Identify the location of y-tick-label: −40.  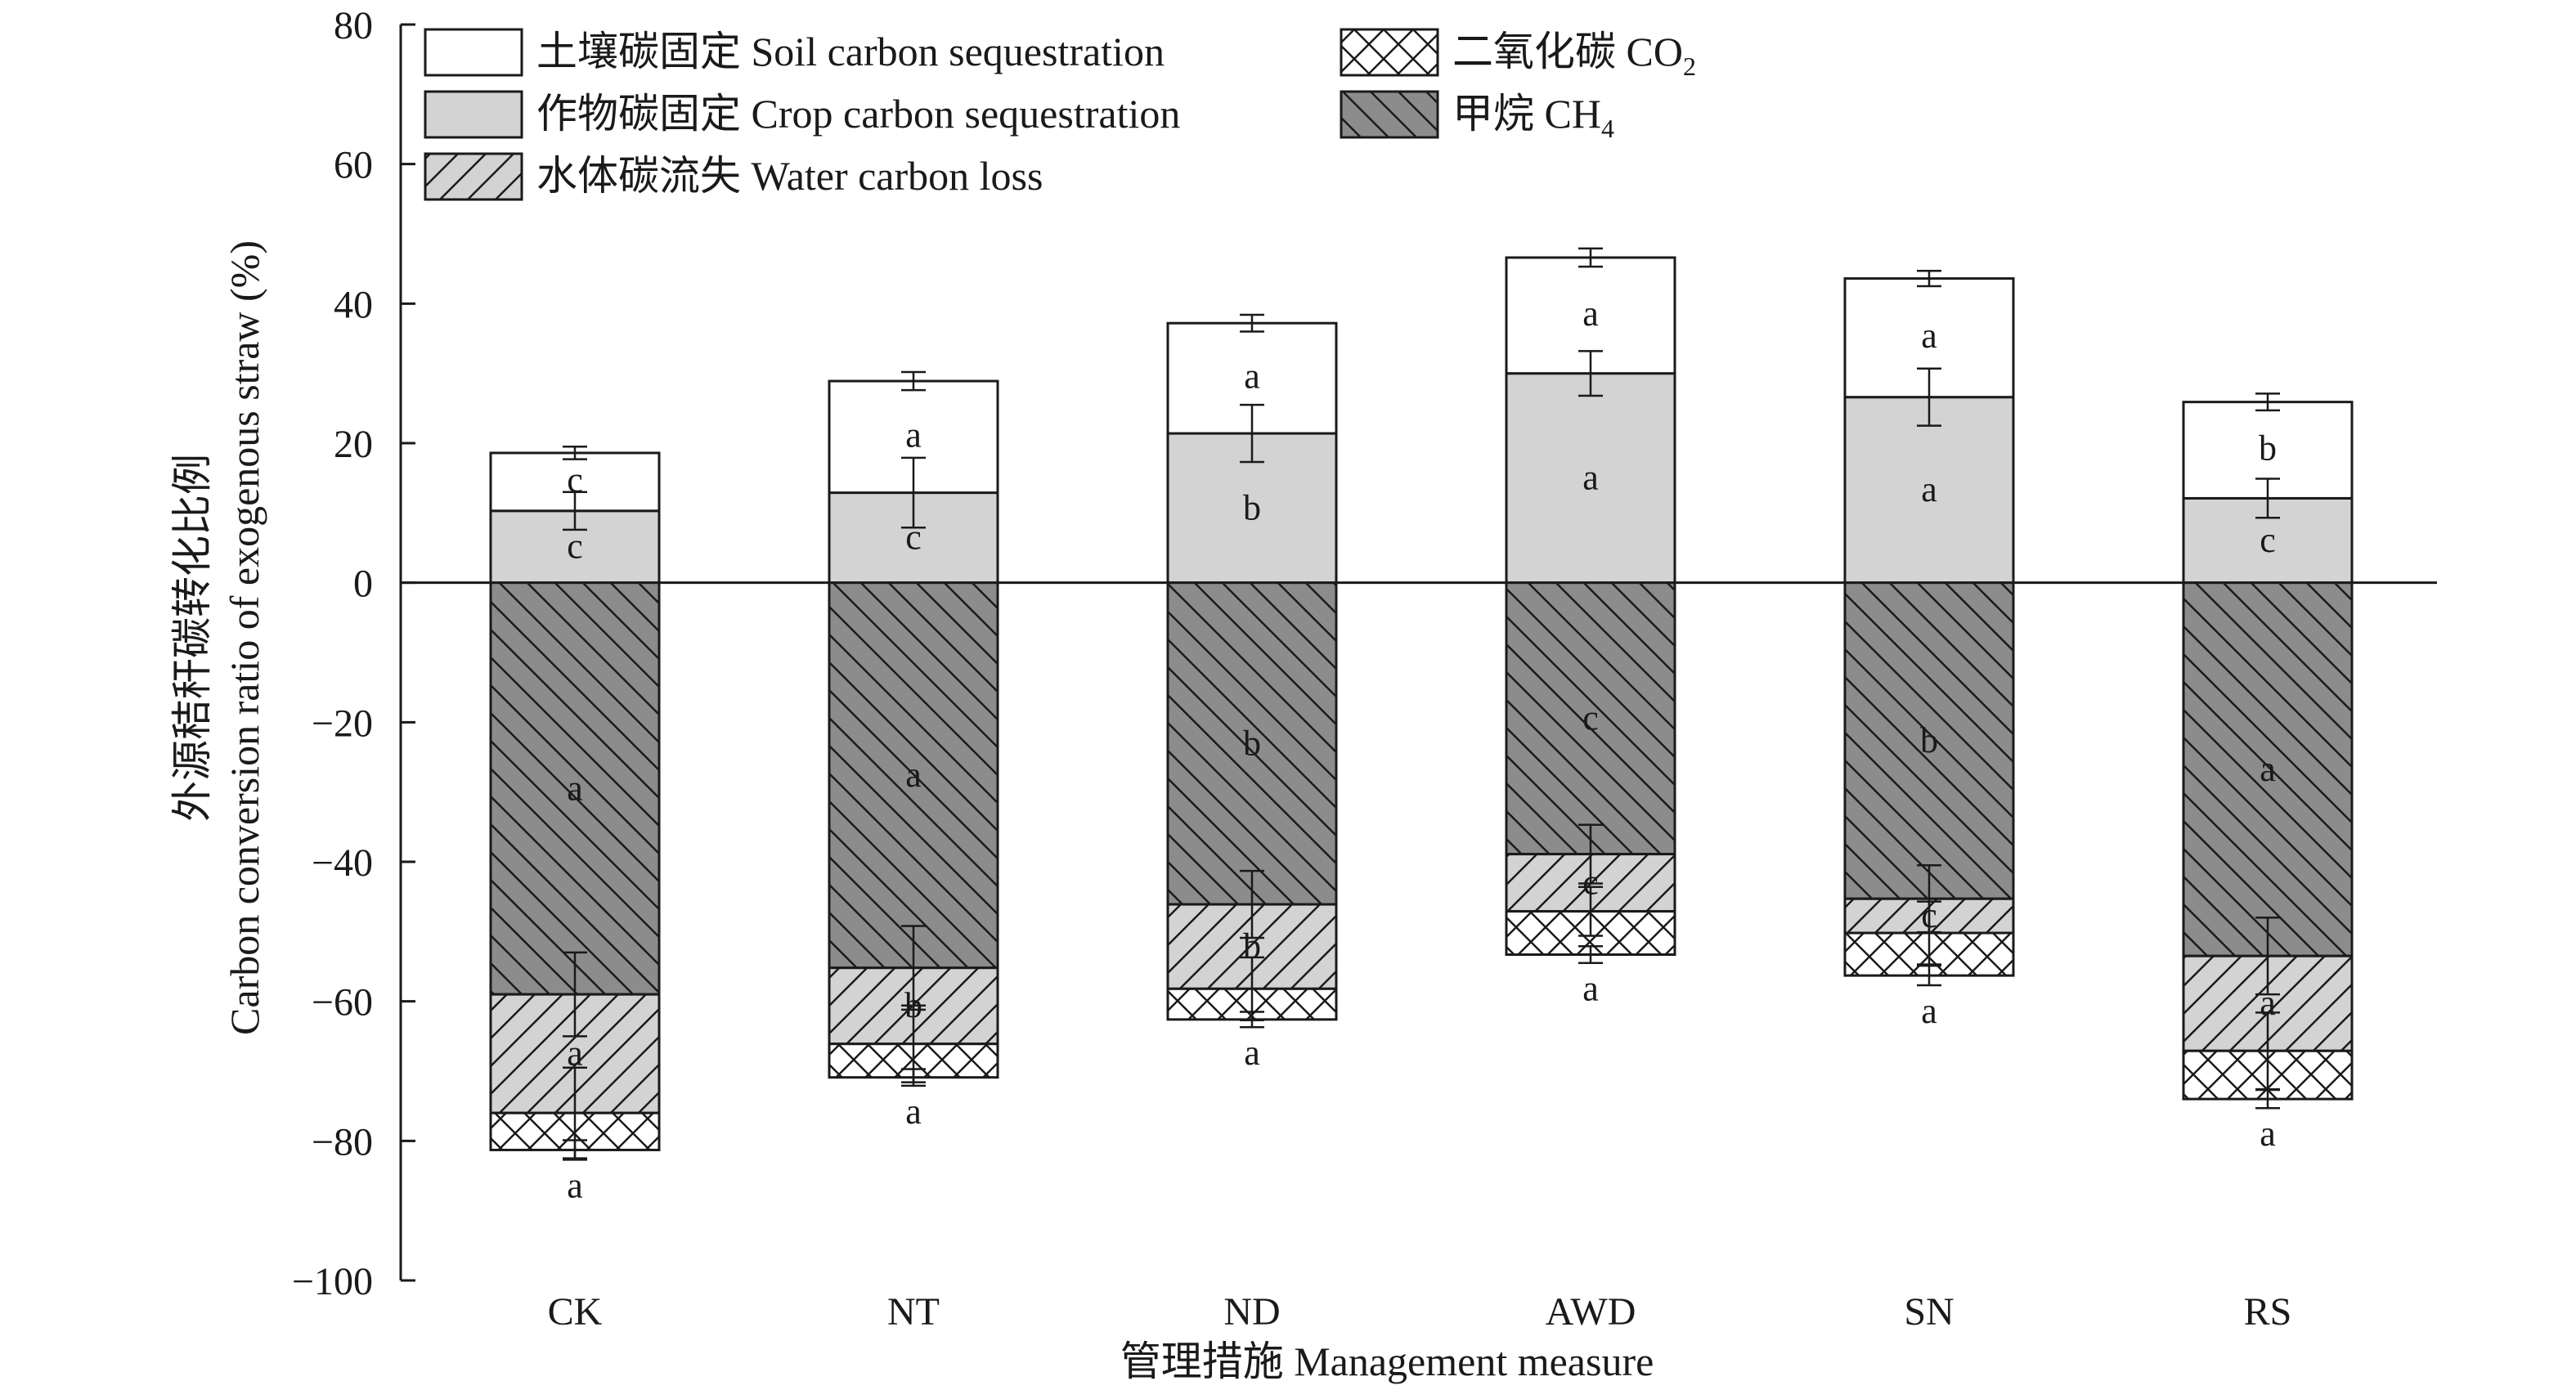
(342, 863).